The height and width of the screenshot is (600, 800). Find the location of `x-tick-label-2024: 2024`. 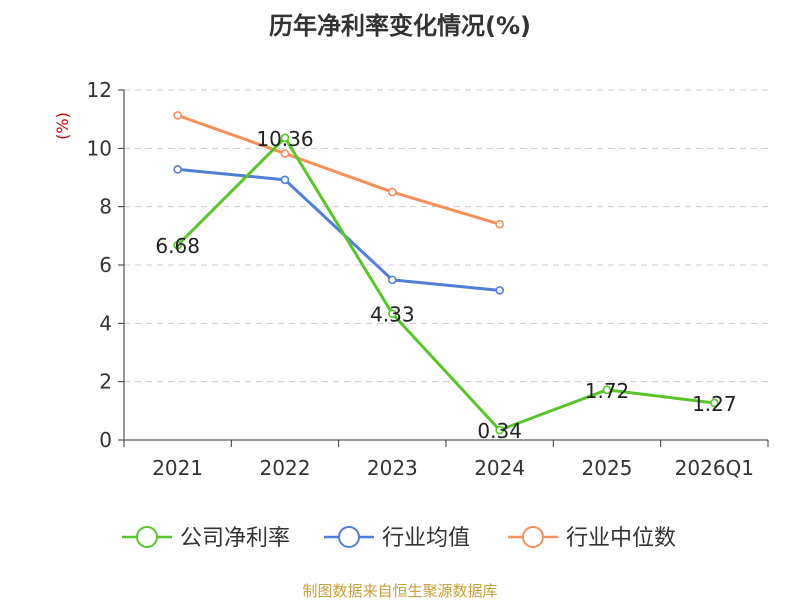

x-tick-label-2024: 2024 is located at coordinates (499, 468).